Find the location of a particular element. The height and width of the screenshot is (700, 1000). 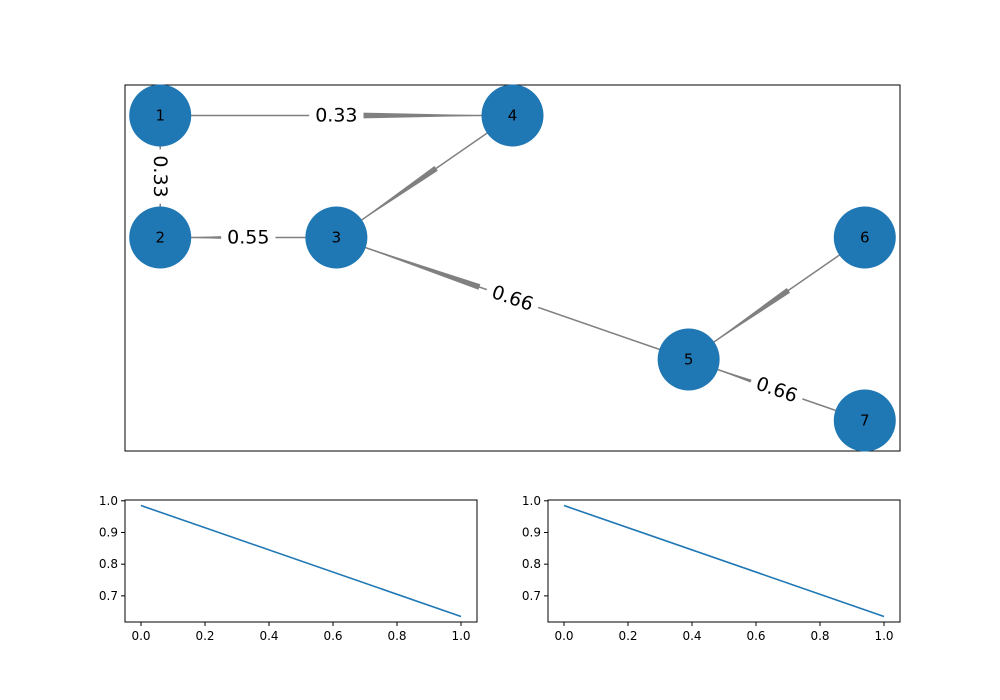

node-1: 1 is located at coordinates (160, 115).